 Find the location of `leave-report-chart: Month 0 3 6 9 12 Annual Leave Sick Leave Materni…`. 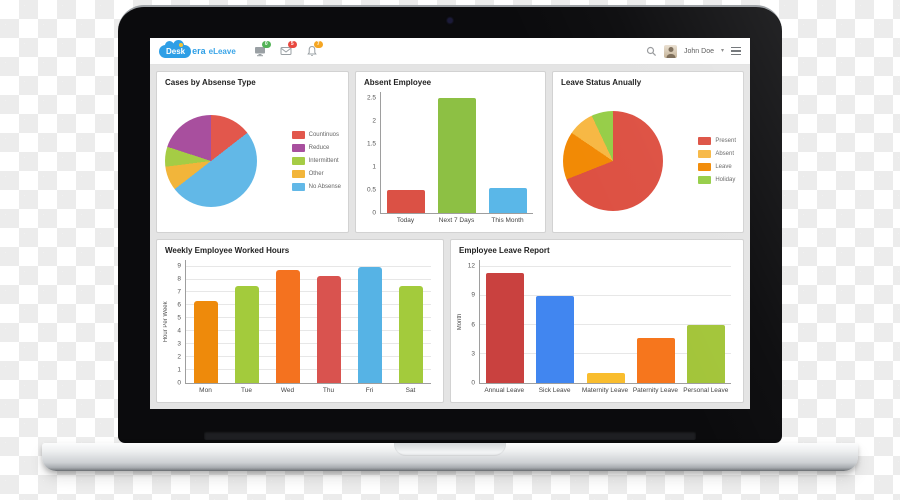

leave-report-chart: Month 0 3 6 9 12 Annual Leave Sick Leave Materni… is located at coordinates (594, 327).